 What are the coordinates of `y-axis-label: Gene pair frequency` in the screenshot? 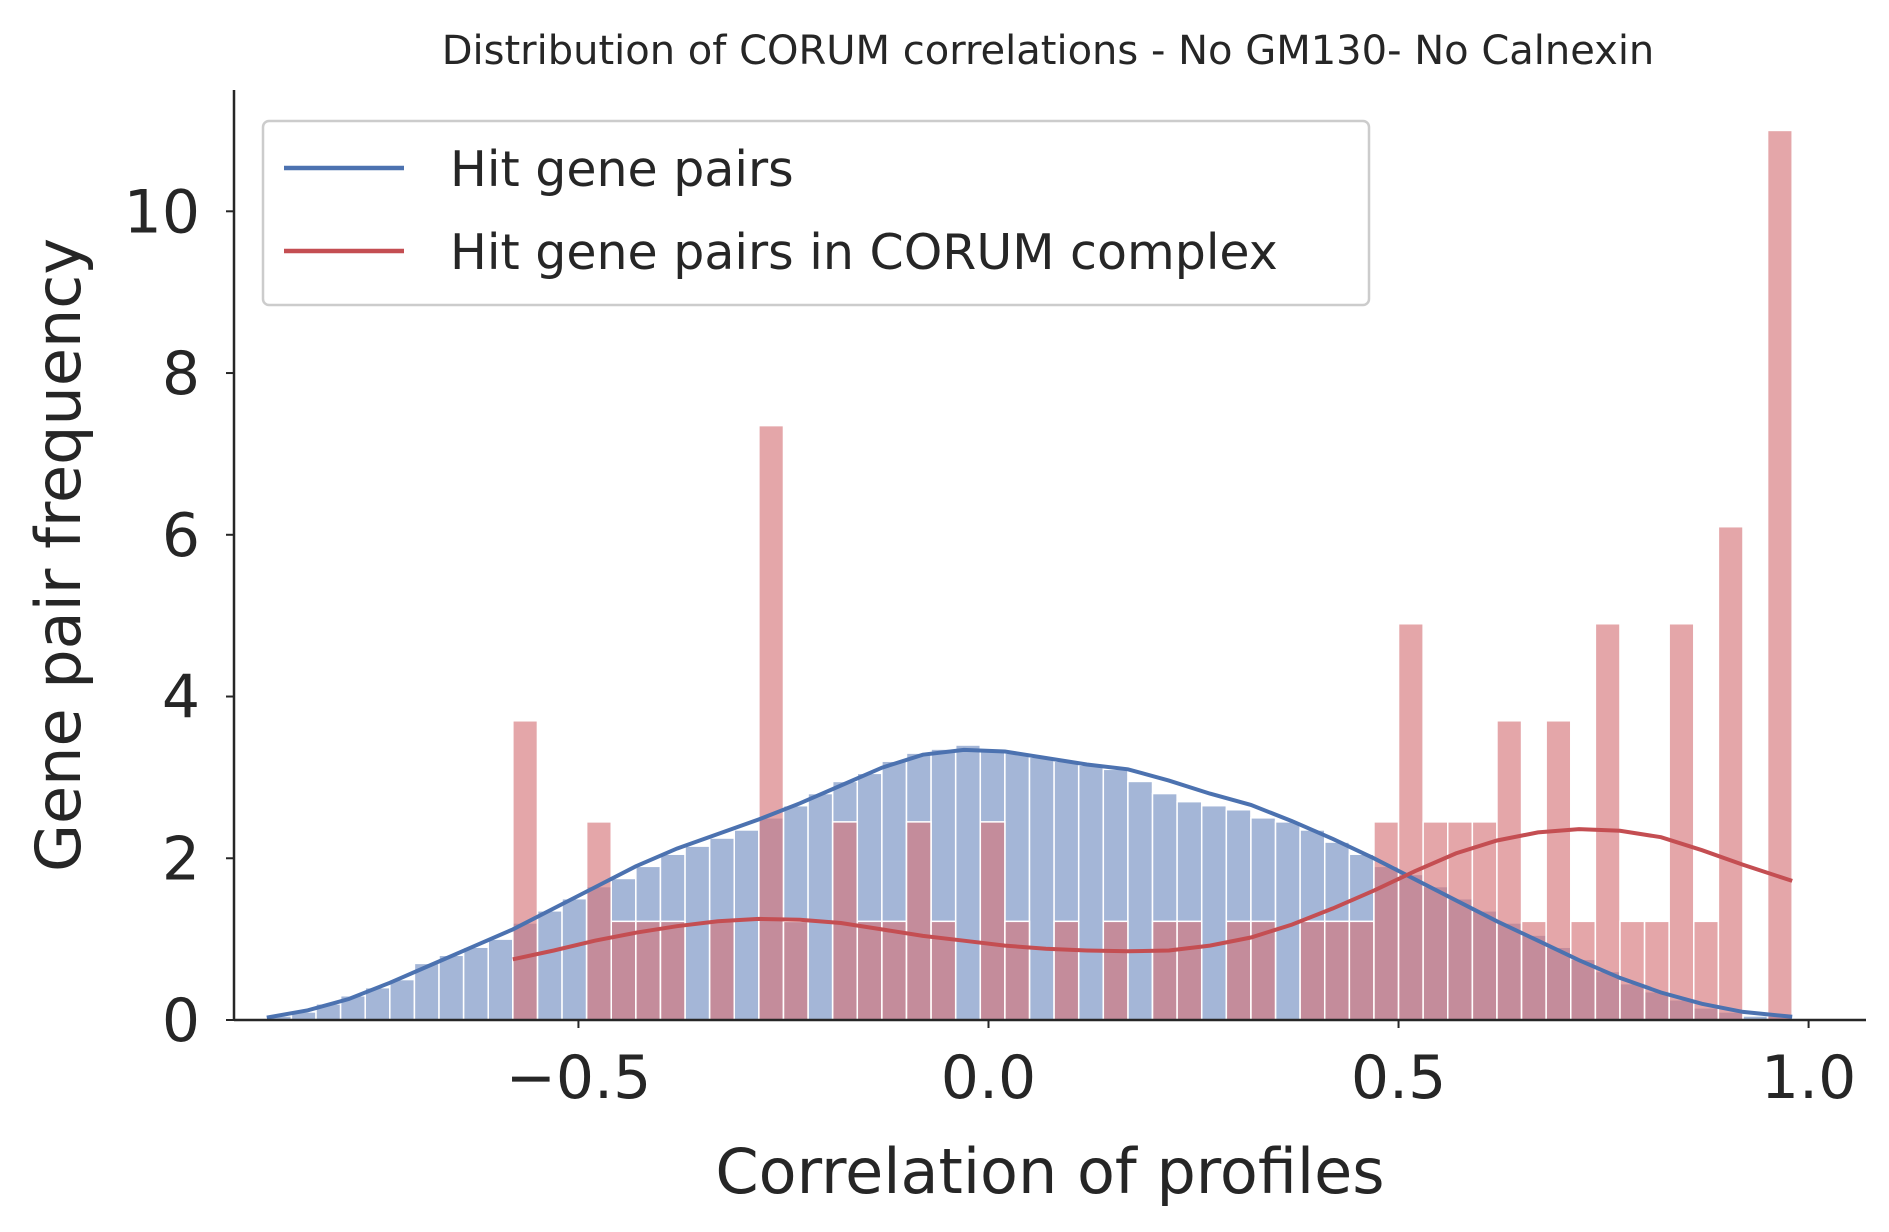 It's located at (58, 555).